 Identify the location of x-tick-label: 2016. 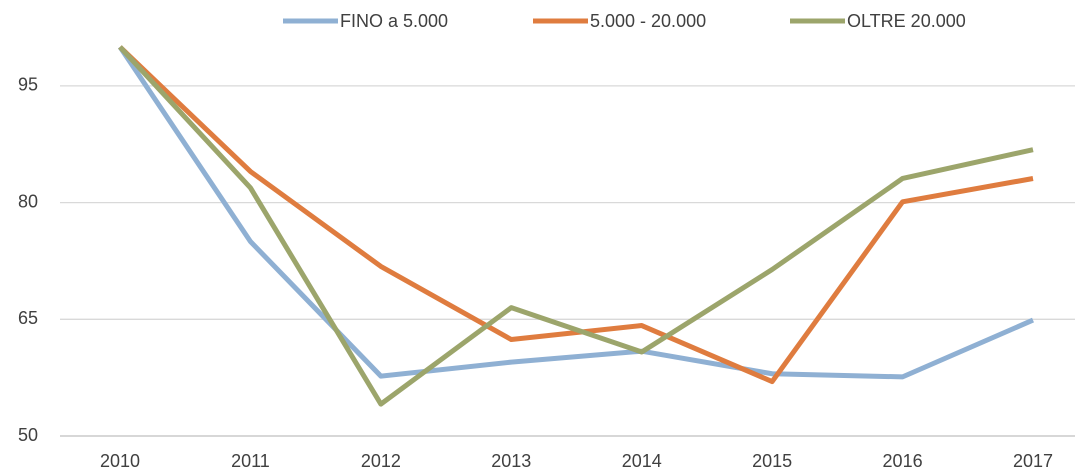
(903, 461).